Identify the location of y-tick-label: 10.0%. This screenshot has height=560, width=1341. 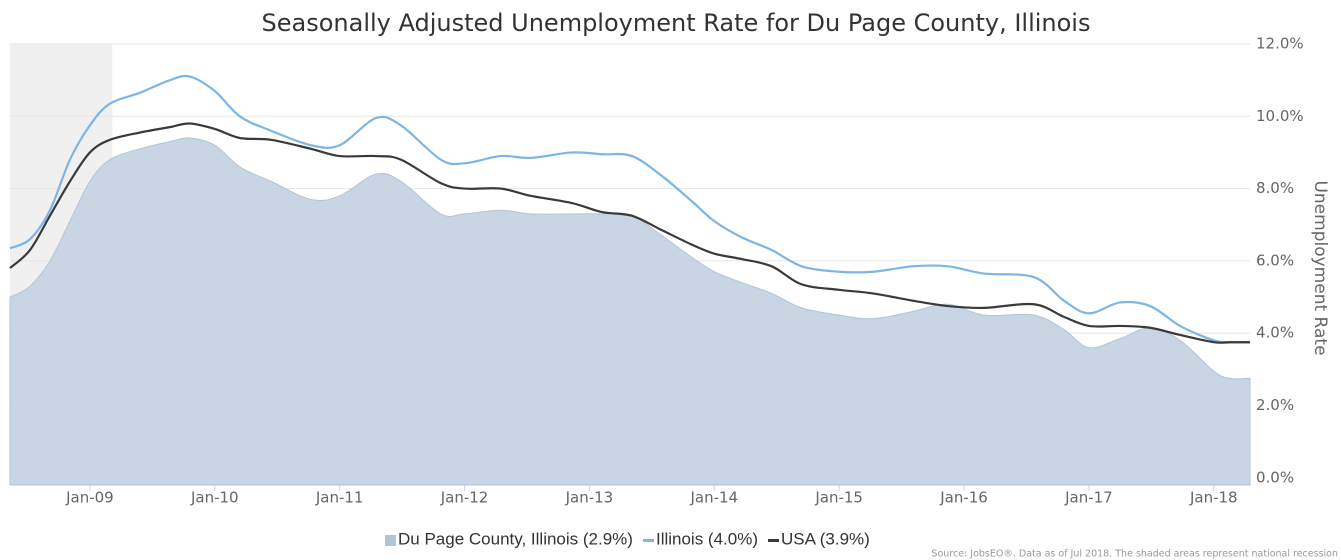
(1280, 116).